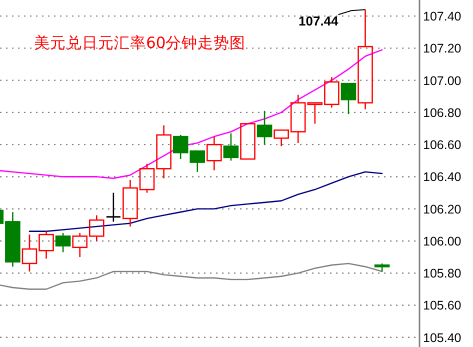 This screenshot has width=473, height=347. Describe the element at coordinates (442, 337) in the screenshot. I see `y-tick-label: 105.40` at that location.